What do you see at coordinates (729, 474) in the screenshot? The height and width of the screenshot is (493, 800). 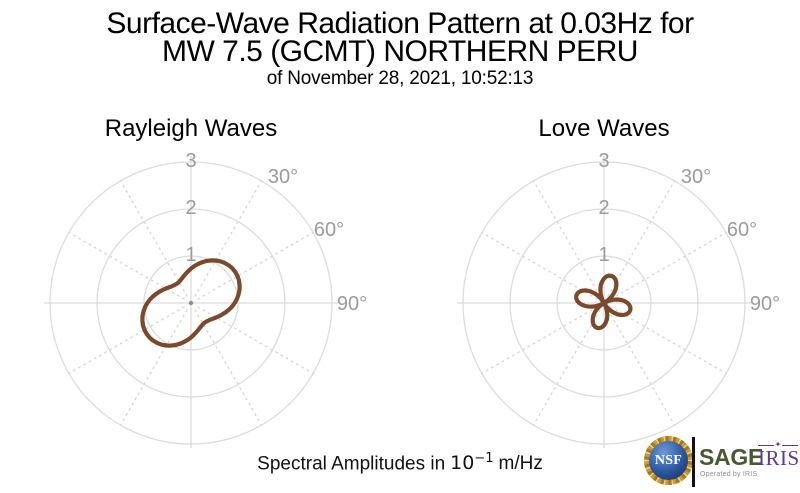 I see `sage-operated-by-text: Operated by IRIS` at bounding box center [729, 474].